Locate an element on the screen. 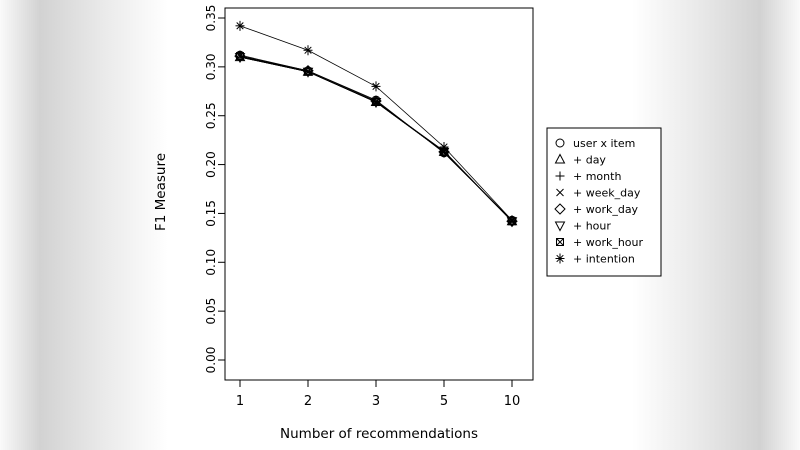 The image size is (800, 450). y-tick-label: 0.00 is located at coordinates (211, 360).